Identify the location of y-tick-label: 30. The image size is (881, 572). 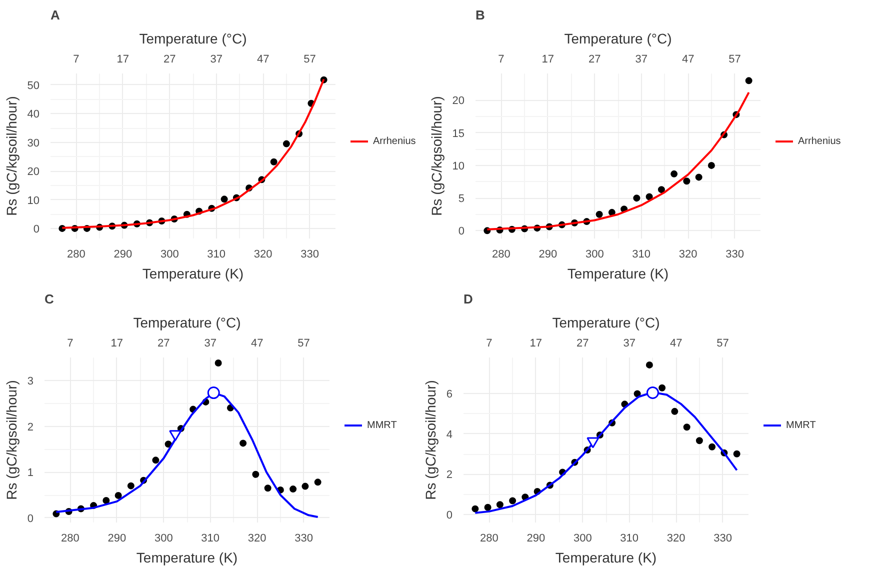
(33, 143).